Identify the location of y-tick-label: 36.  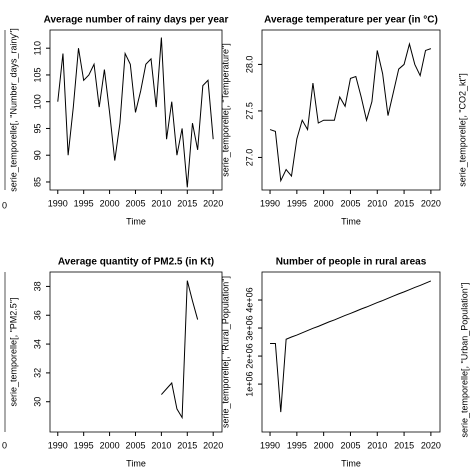
(37, 315).